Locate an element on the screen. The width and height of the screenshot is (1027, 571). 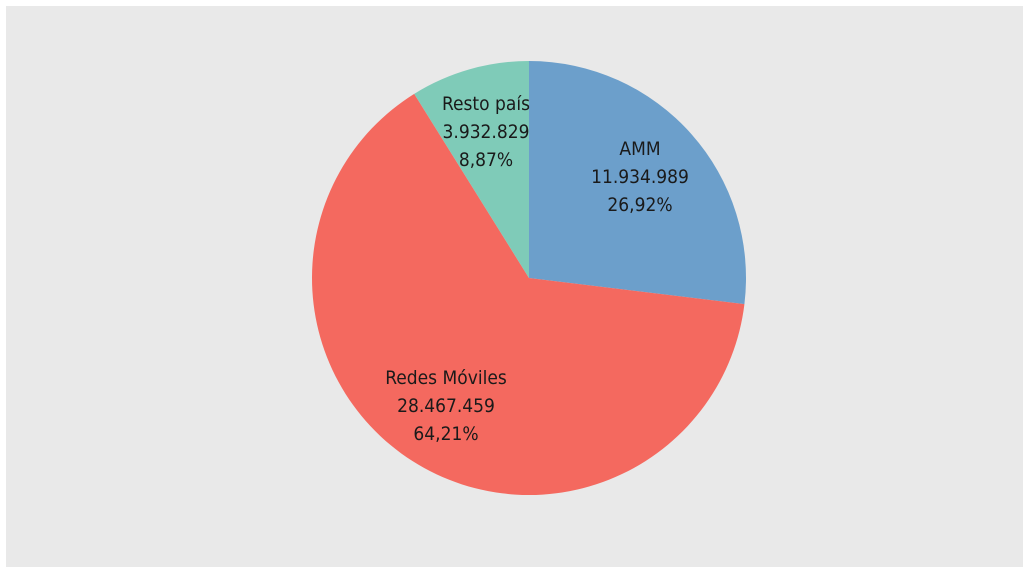
slice-label-resto-pa-s-pct: 8,87% is located at coordinates (486, 160).